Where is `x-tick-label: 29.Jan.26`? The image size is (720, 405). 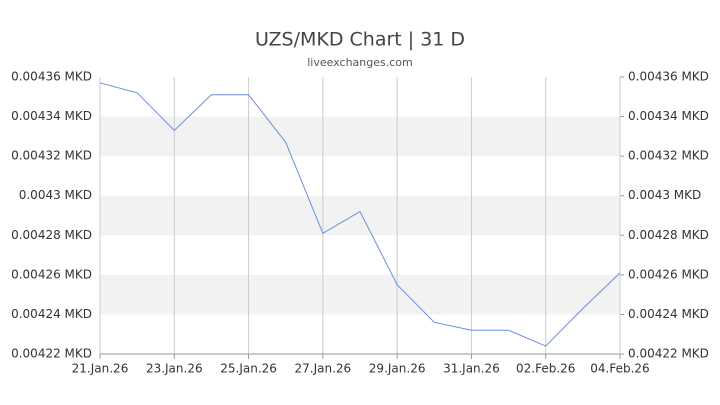 x-tick-label: 29.Jan.26 is located at coordinates (397, 369).